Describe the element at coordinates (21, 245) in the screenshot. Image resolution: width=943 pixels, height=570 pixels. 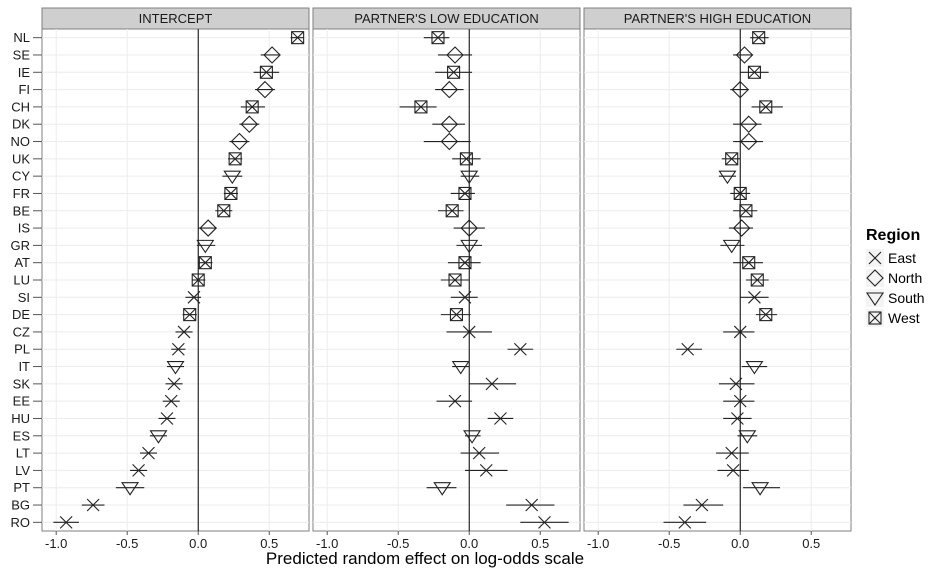
I see `country-label: GR` at that location.